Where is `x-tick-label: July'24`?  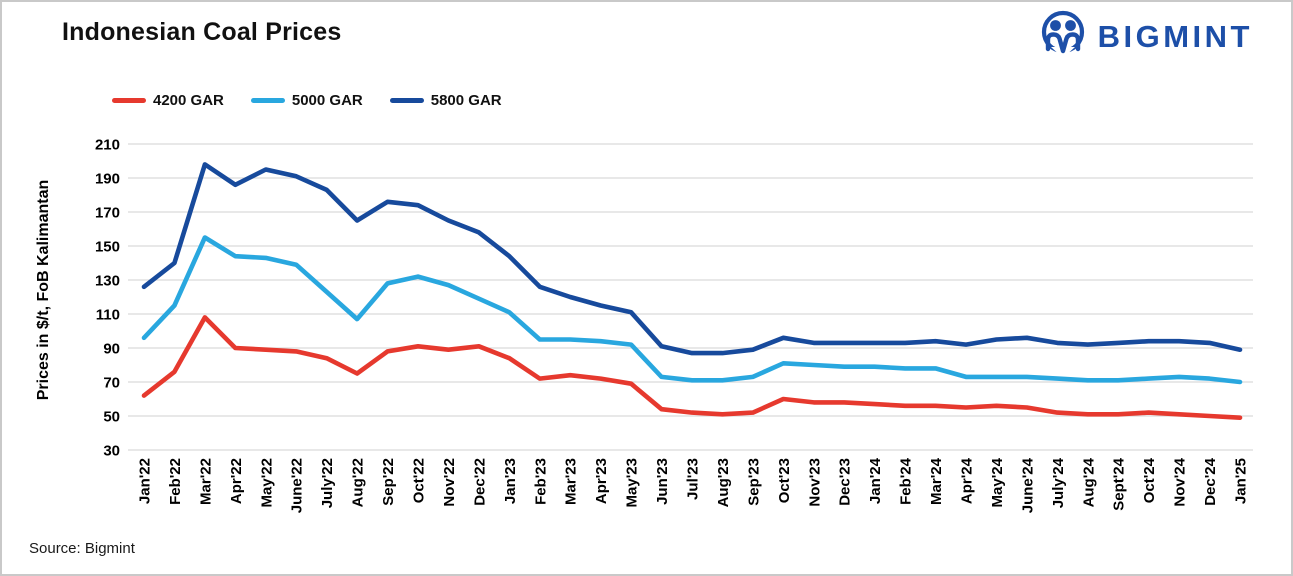 x-tick-label: July'24 is located at coordinates (1058, 482).